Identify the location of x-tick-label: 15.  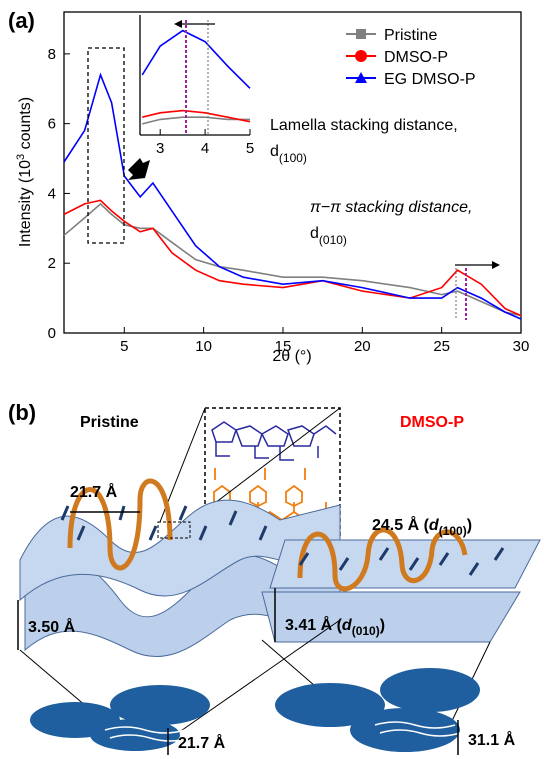
(283, 346).